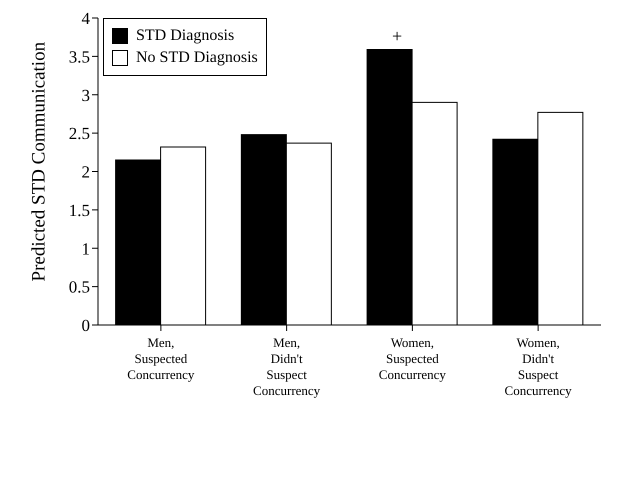 The height and width of the screenshot is (486, 624). What do you see at coordinates (86, 326) in the screenshot?
I see `y-tick-label: 0` at bounding box center [86, 326].